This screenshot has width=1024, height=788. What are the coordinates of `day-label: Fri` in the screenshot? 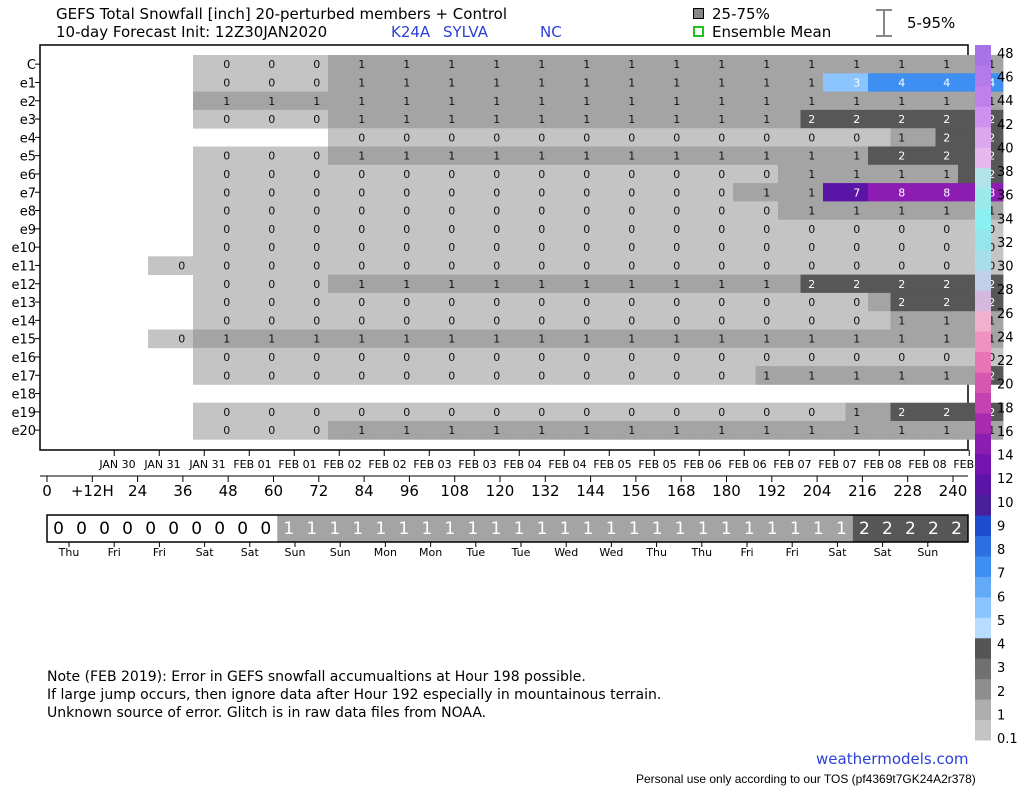 It's located at (159, 552).